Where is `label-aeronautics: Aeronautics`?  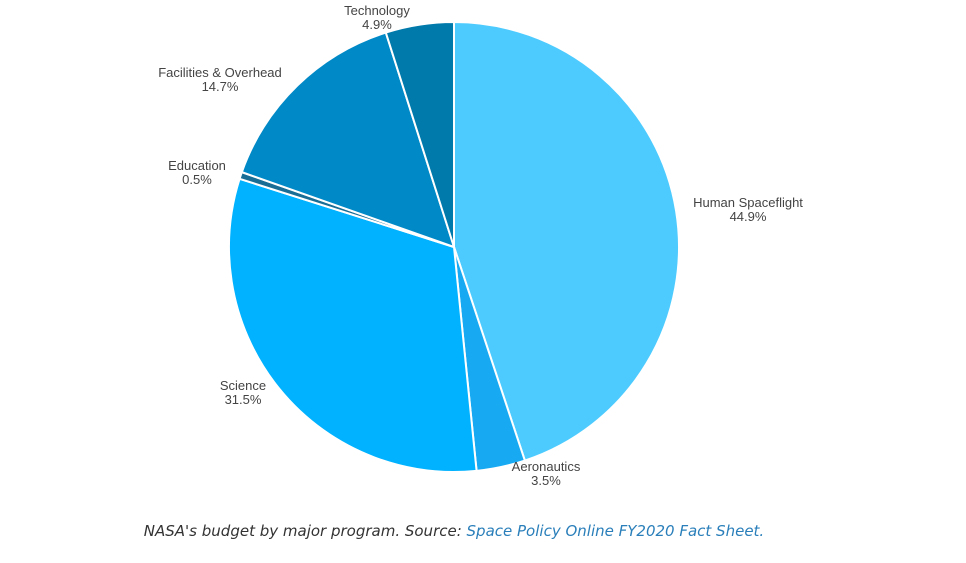
label-aeronautics: Aeronautics is located at coordinates (546, 466).